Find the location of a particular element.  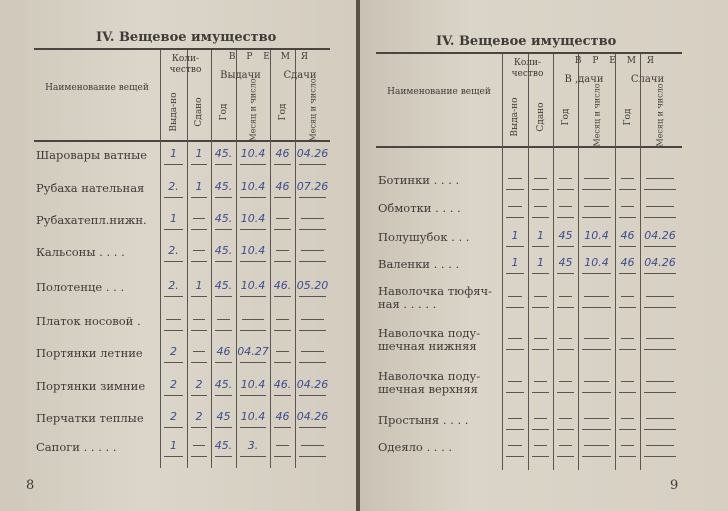

cell-iy: 45 is located at coordinates (565, 262).